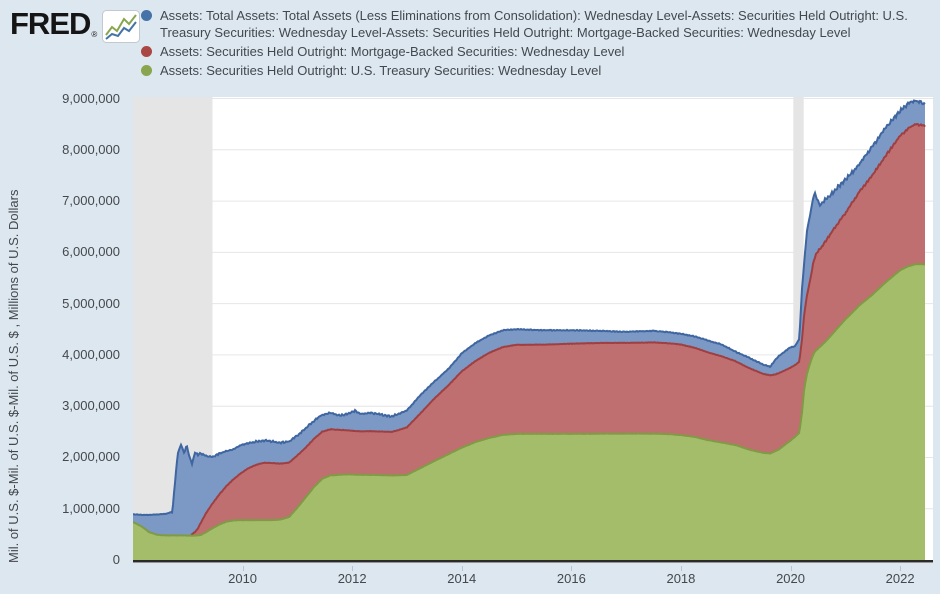 This screenshot has width=940, height=594. I want to click on y-axis-tick-label: 0, so click(116, 559).